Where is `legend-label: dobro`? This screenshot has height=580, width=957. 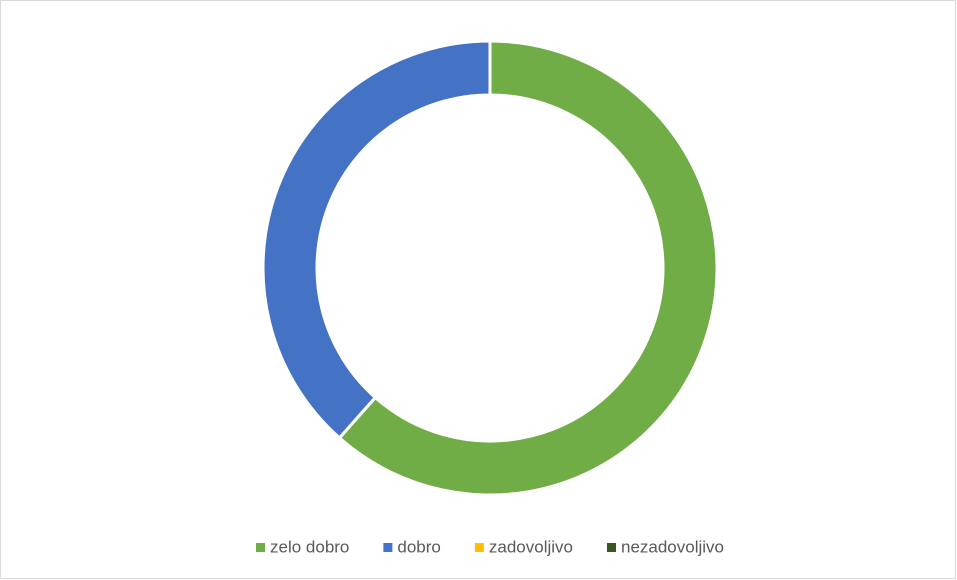 legend-label: dobro is located at coordinates (418, 546).